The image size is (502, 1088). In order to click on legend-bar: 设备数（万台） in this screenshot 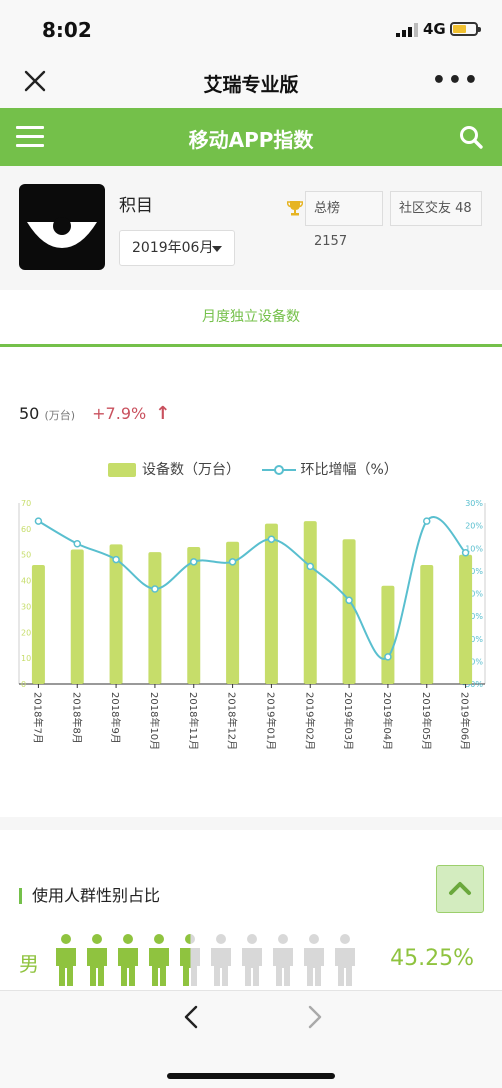, I will do `click(174, 469)`.